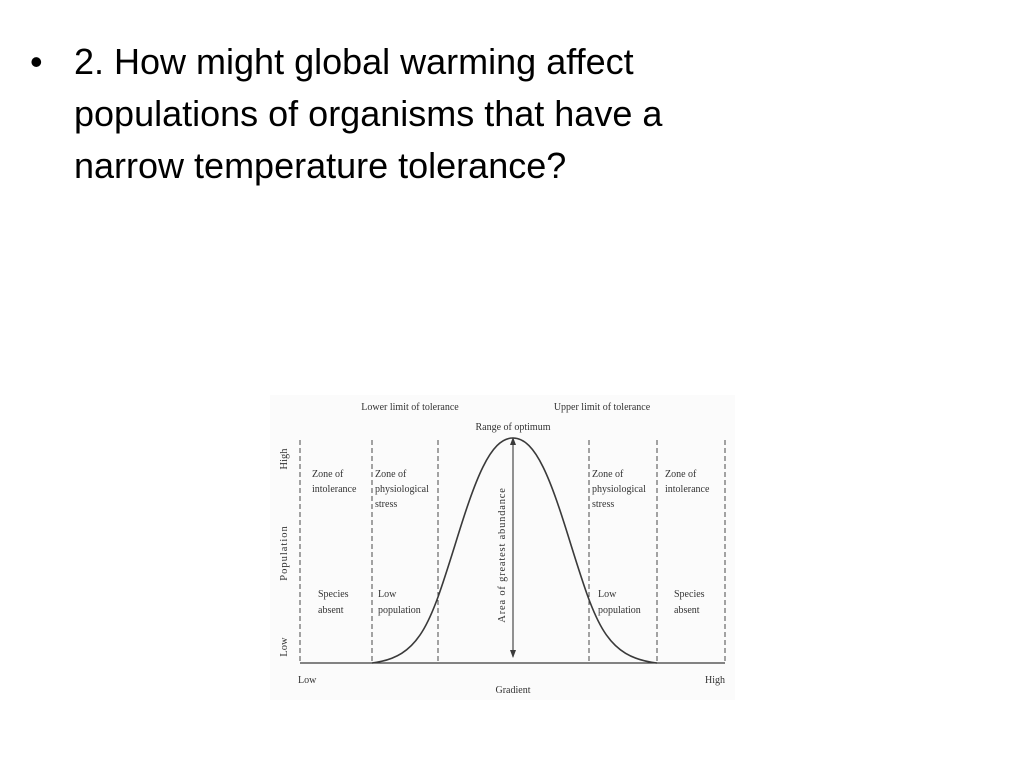 Image resolution: width=1024 pixels, height=768 pixels. I want to click on zone-right-intolerance: Zone of intolerance, so click(687, 482).